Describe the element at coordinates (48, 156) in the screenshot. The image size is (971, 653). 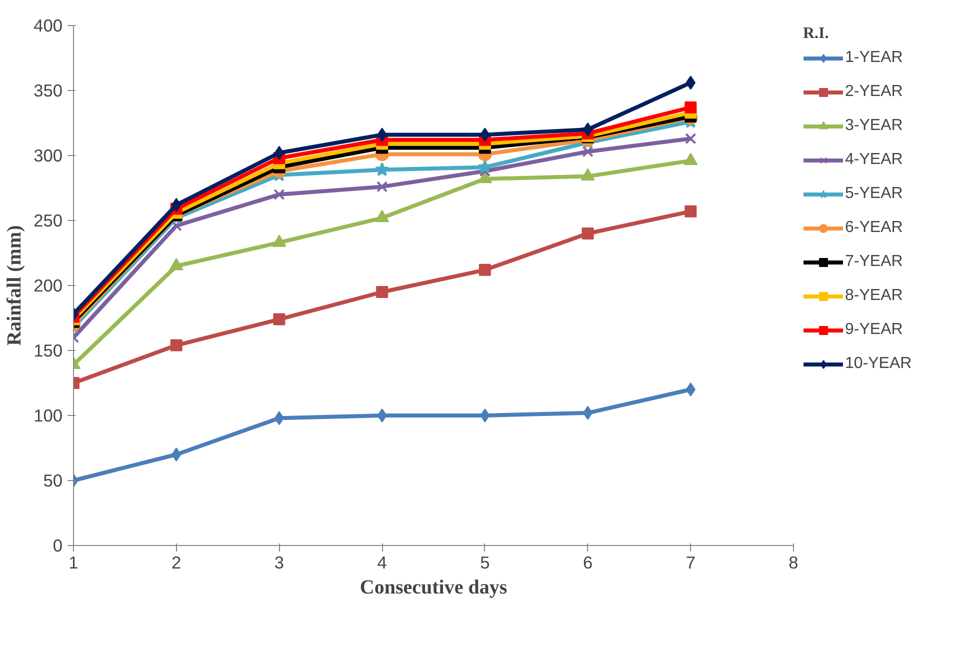
I see `y-tick-label: 300` at that location.